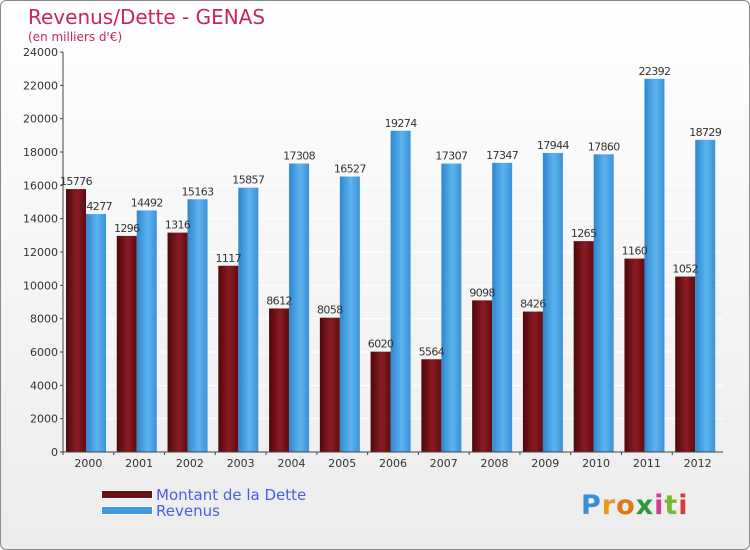 This screenshot has height=550, width=750. Describe the element at coordinates (241, 463) in the screenshot. I see `x-tick-label: 2003` at that location.